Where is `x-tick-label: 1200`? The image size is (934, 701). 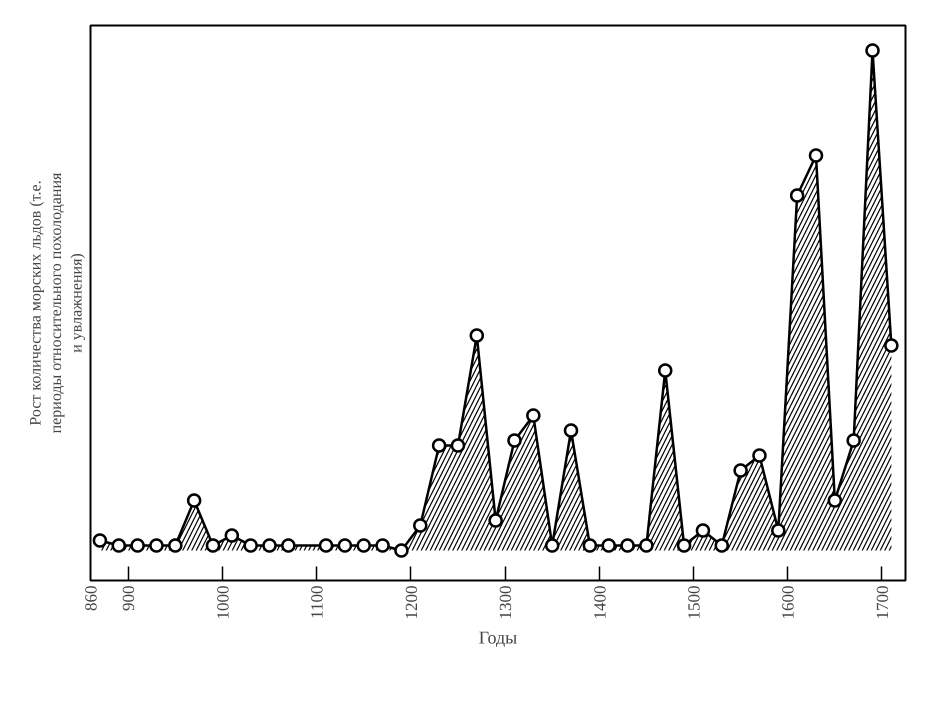 x-tick-label: 1200 is located at coordinates (411, 603).